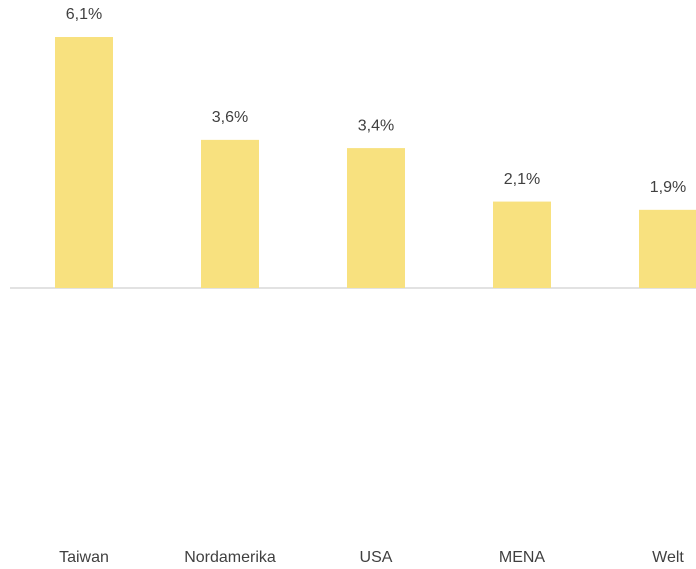 The image size is (696, 569). Describe the element at coordinates (376, 125) in the screenshot. I see `value-label: 3,4%` at that location.